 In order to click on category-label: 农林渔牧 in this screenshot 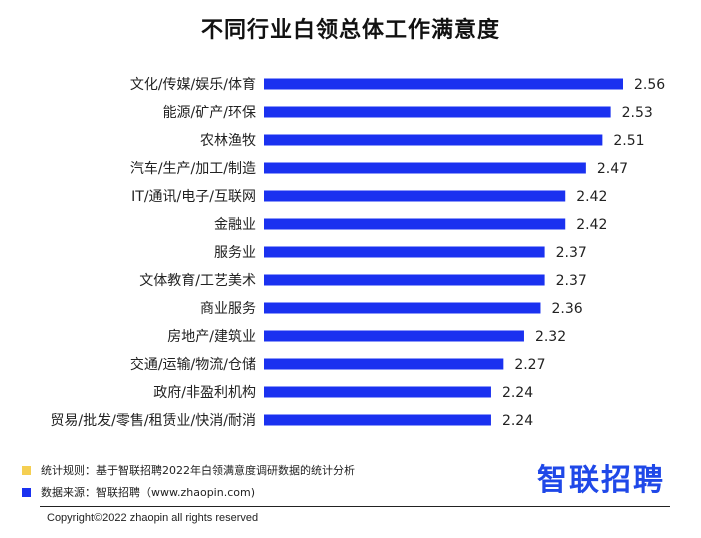, I will do `click(228, 141)`.